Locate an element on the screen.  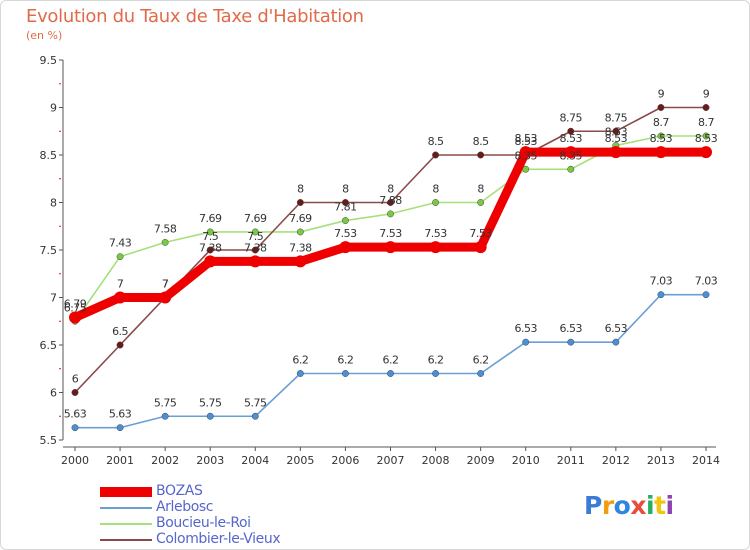
logo-letter: r is located at coordinates (607, 505).